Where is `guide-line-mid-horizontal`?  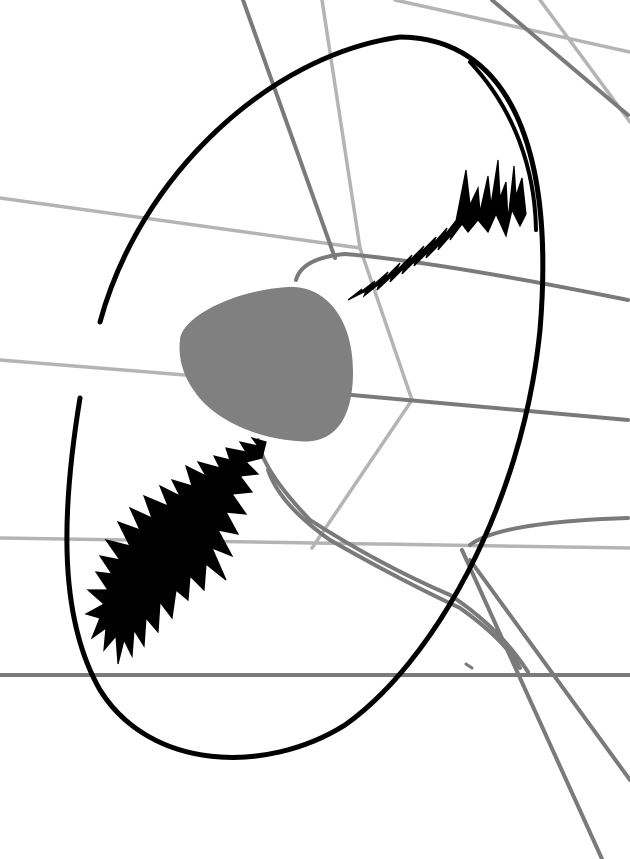 guide-line-mid-horizontal is located at coordinates (93, 367).